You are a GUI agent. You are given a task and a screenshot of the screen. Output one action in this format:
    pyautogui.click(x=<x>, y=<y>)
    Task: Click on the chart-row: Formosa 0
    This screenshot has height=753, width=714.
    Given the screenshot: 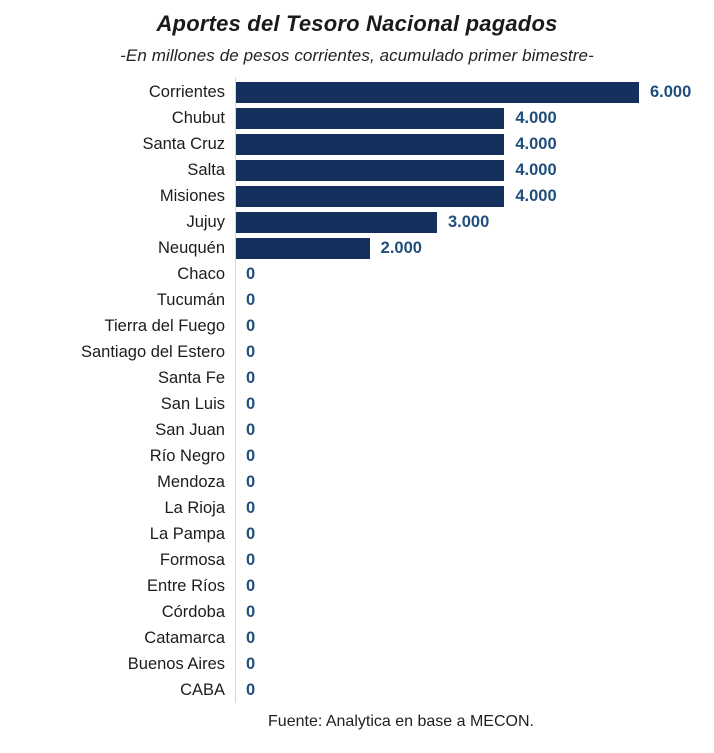 What is the action you would take?
    pyautogui.click(x=357, y=560)
    